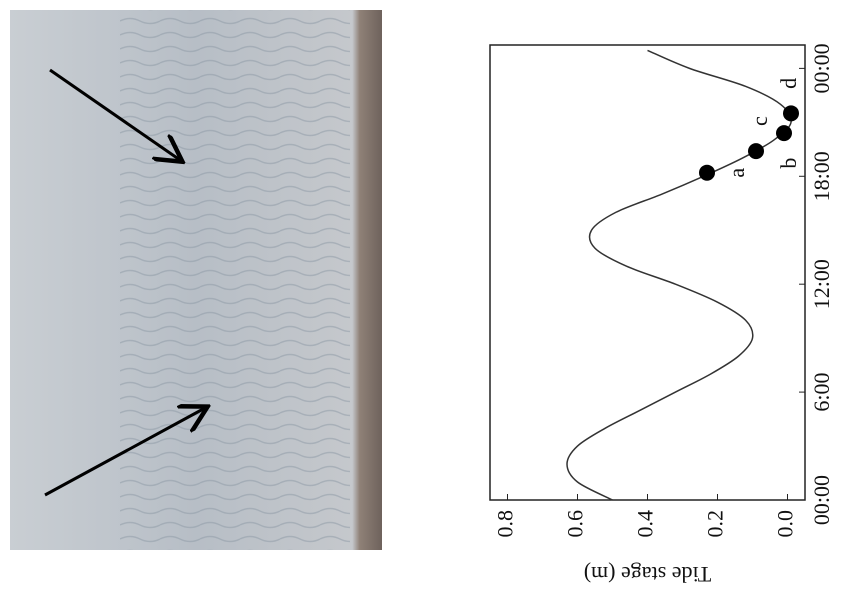 The image size is (856, 606). I want to click on point-label: c, so click(759, 121).